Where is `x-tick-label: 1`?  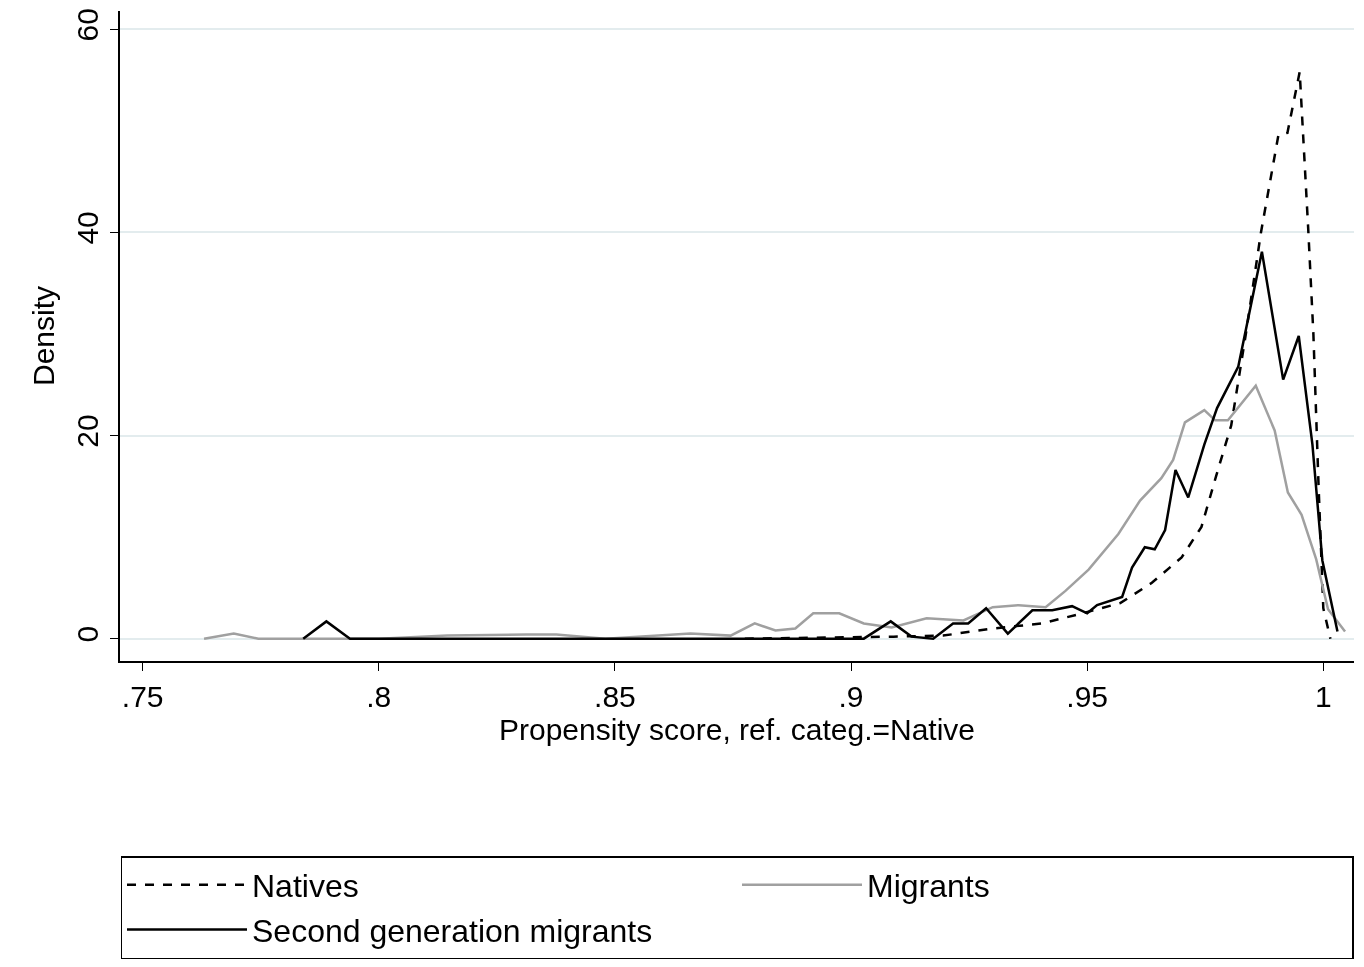 x-tick-label: 1 is located at coordinates (1323, 696).